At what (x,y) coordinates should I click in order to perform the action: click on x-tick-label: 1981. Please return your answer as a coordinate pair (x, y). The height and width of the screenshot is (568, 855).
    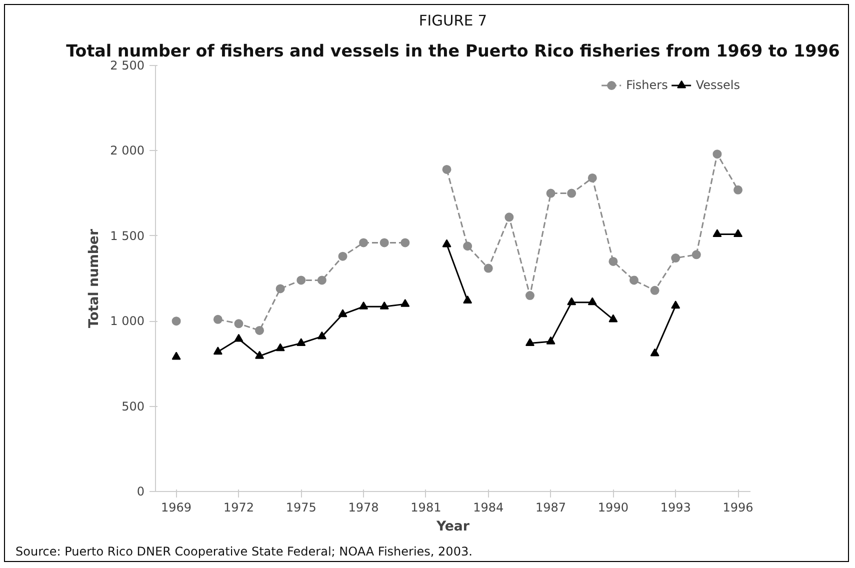
    Looking at the image, I should click on (426, 507).